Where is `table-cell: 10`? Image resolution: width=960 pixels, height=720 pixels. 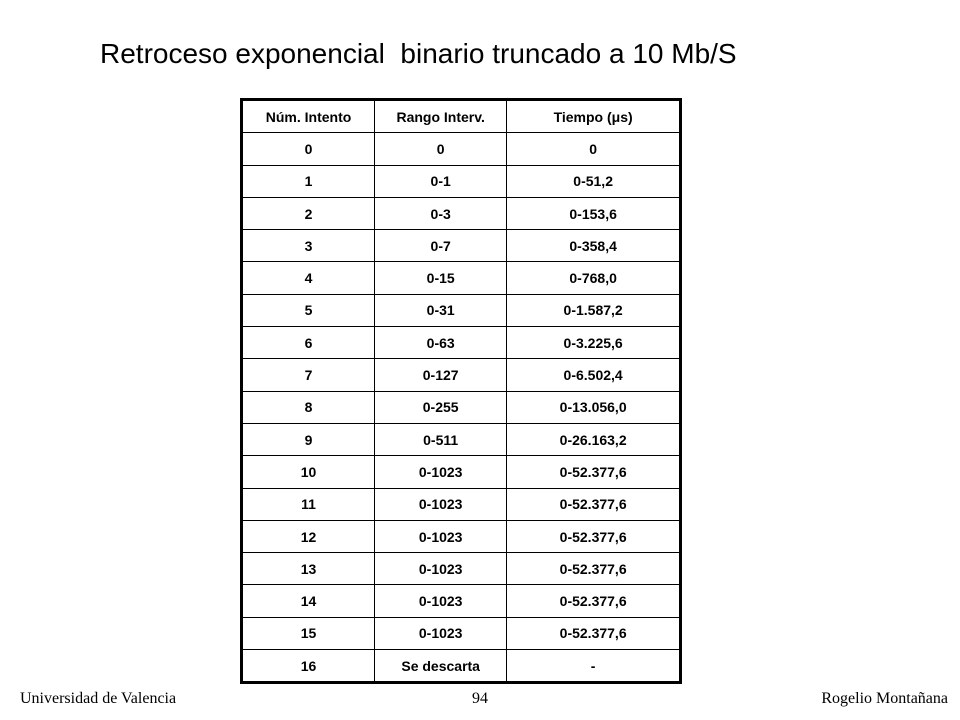
table-cell: 10 is located at coordinates (308, 472).